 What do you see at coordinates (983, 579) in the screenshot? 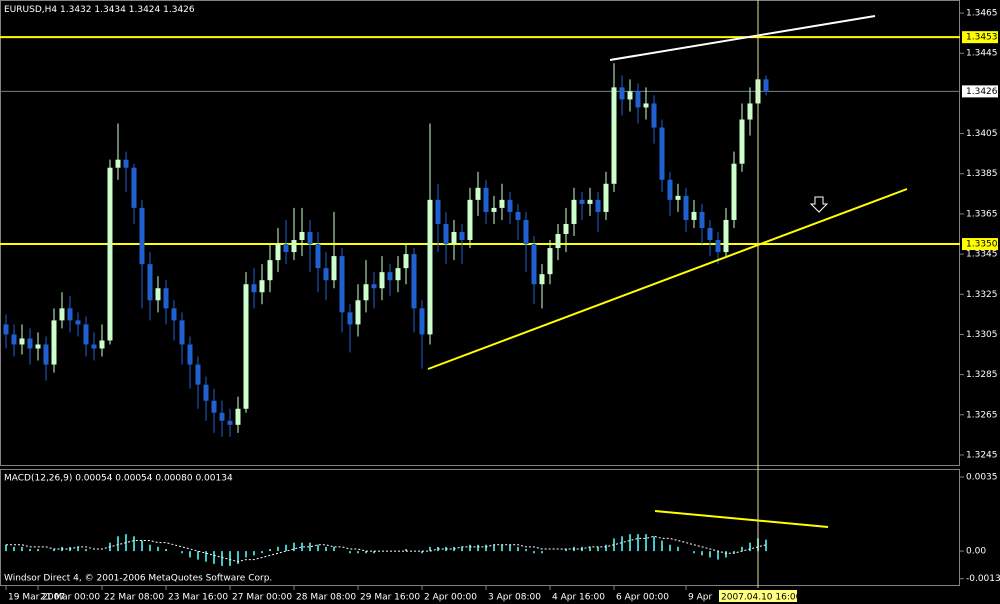
I see `y-tick-label: -0.0013` at bounding box center [983, 579].